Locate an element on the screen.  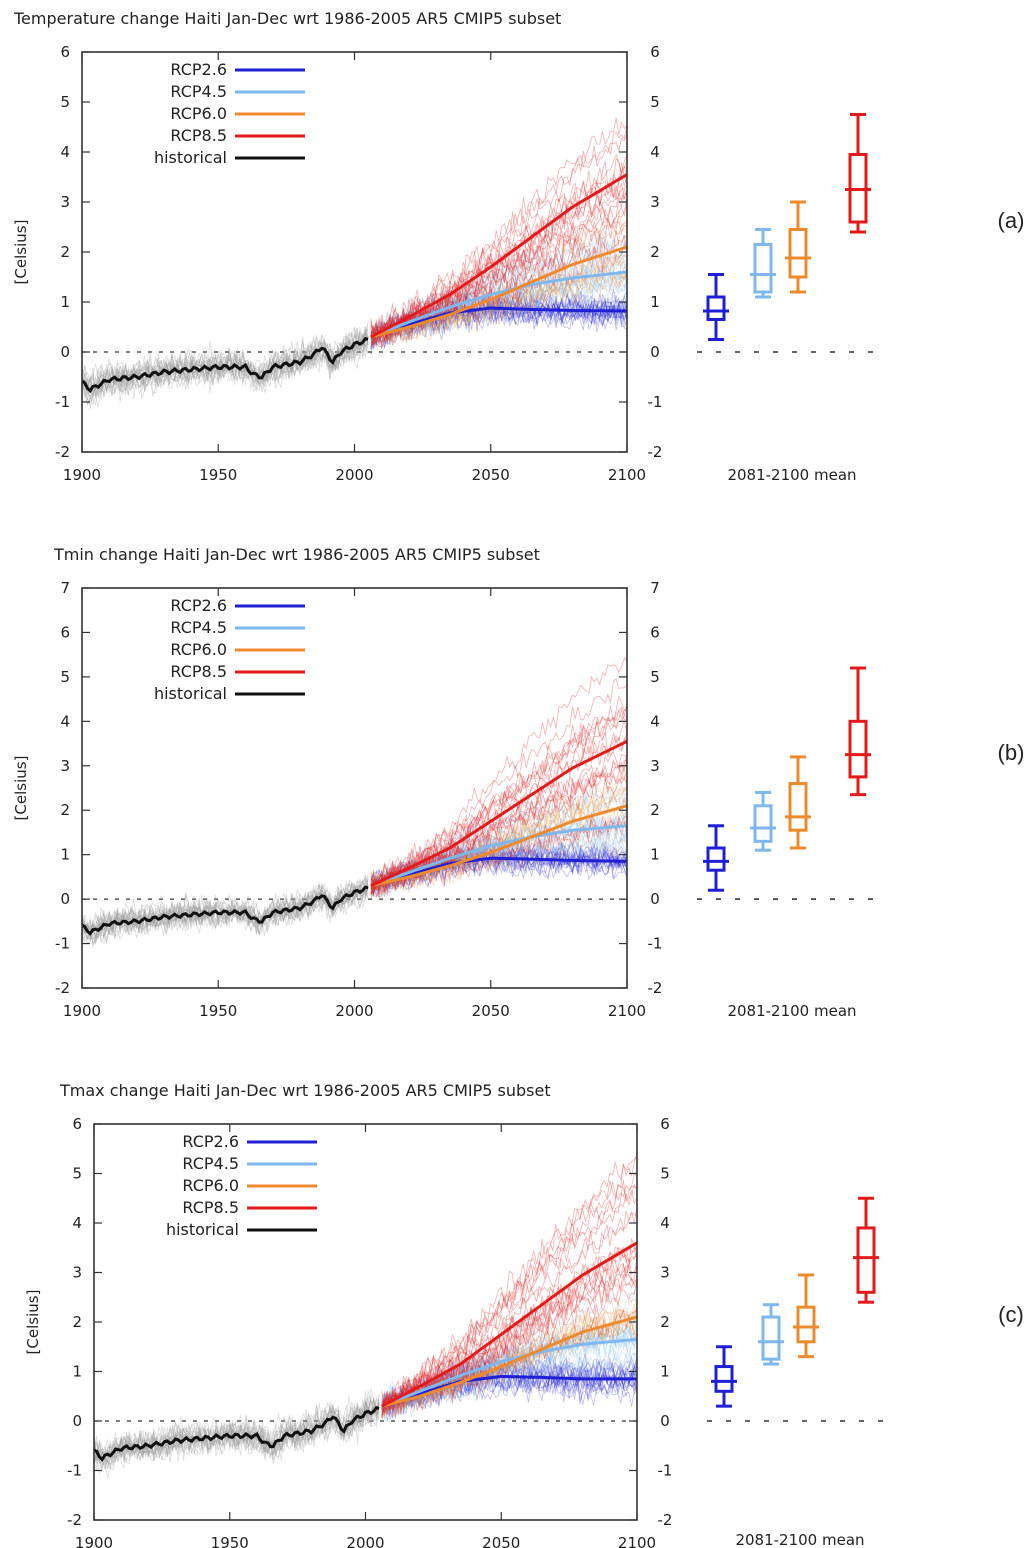
y-tick-label-right: -2 is located at coordinates (665, 1520).